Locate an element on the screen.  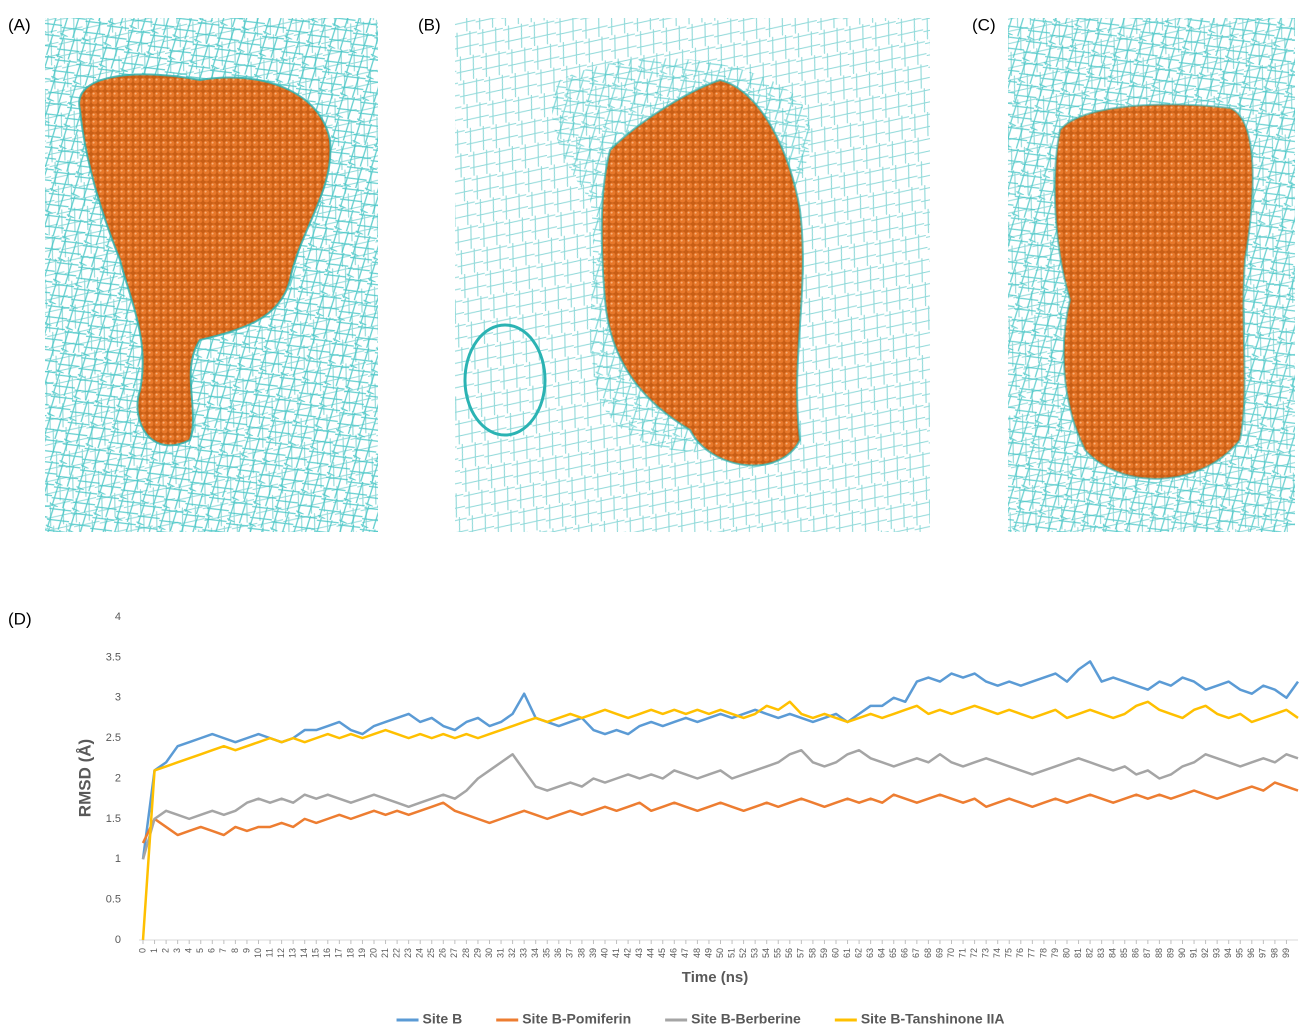
y-tick-label: 2.5 is located at coordinates (113, 738).